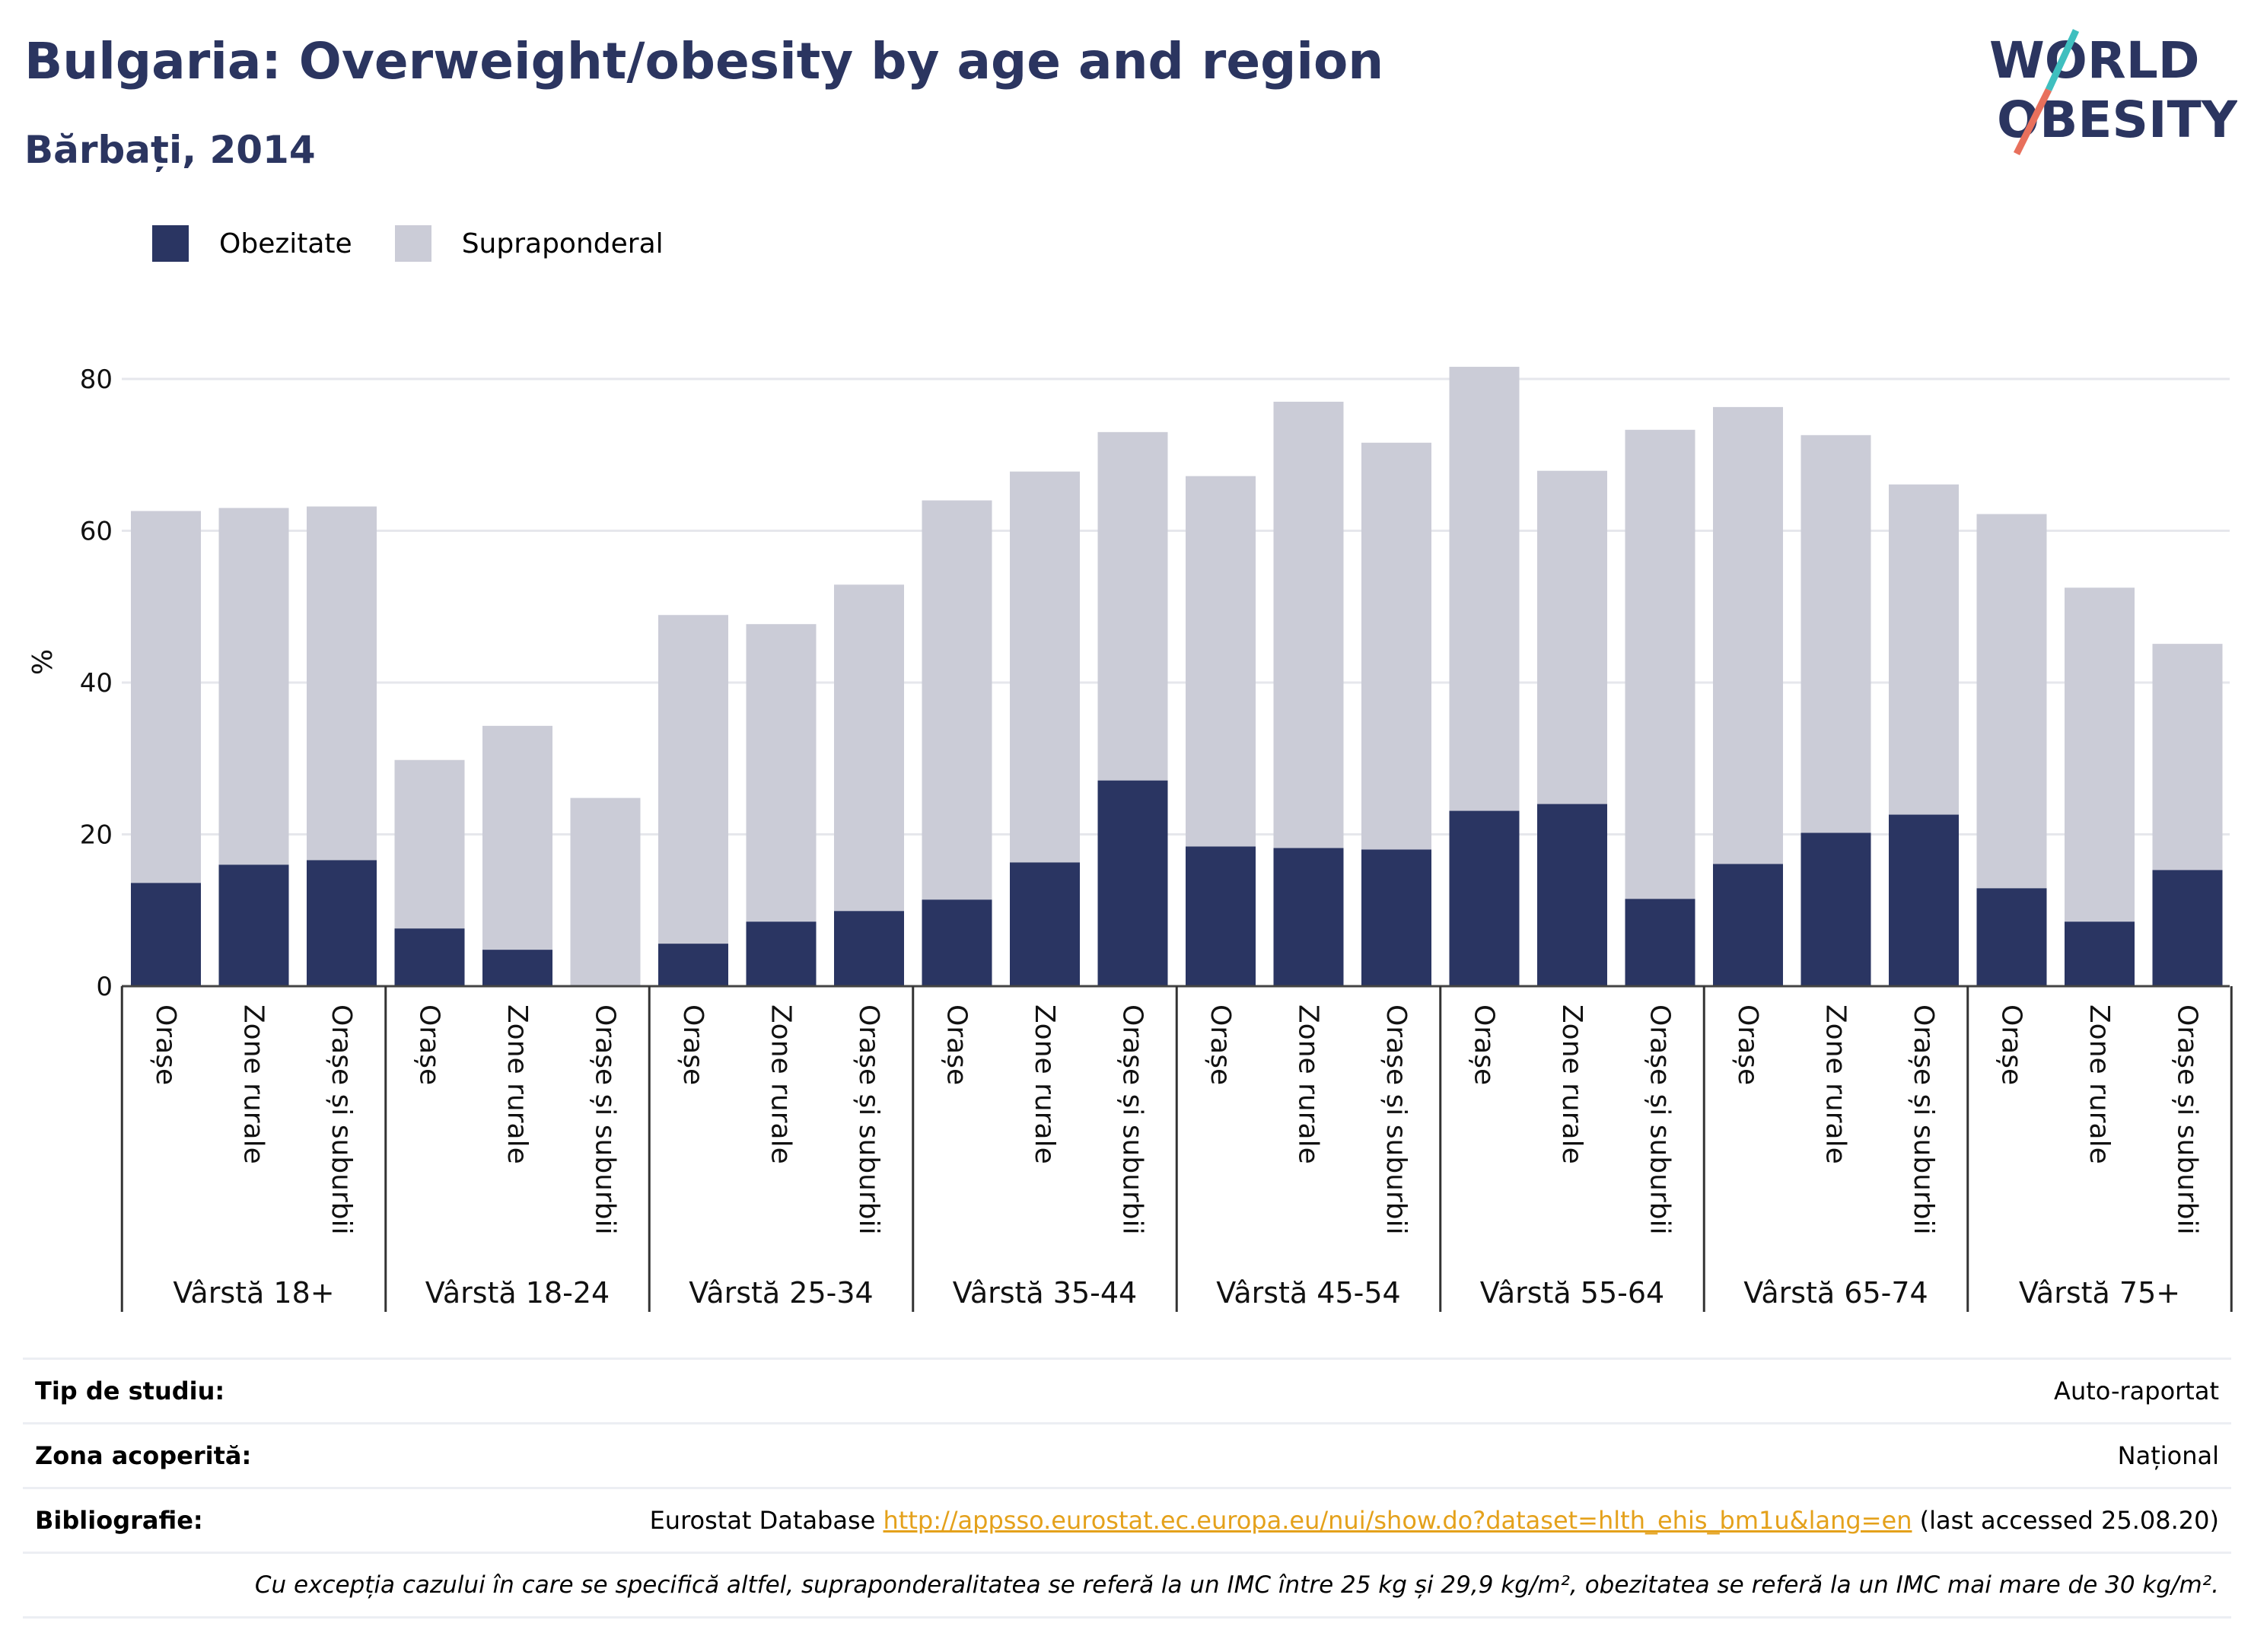  I want to click on legend-label-overweight: Supraponderal, so click(562, 244).